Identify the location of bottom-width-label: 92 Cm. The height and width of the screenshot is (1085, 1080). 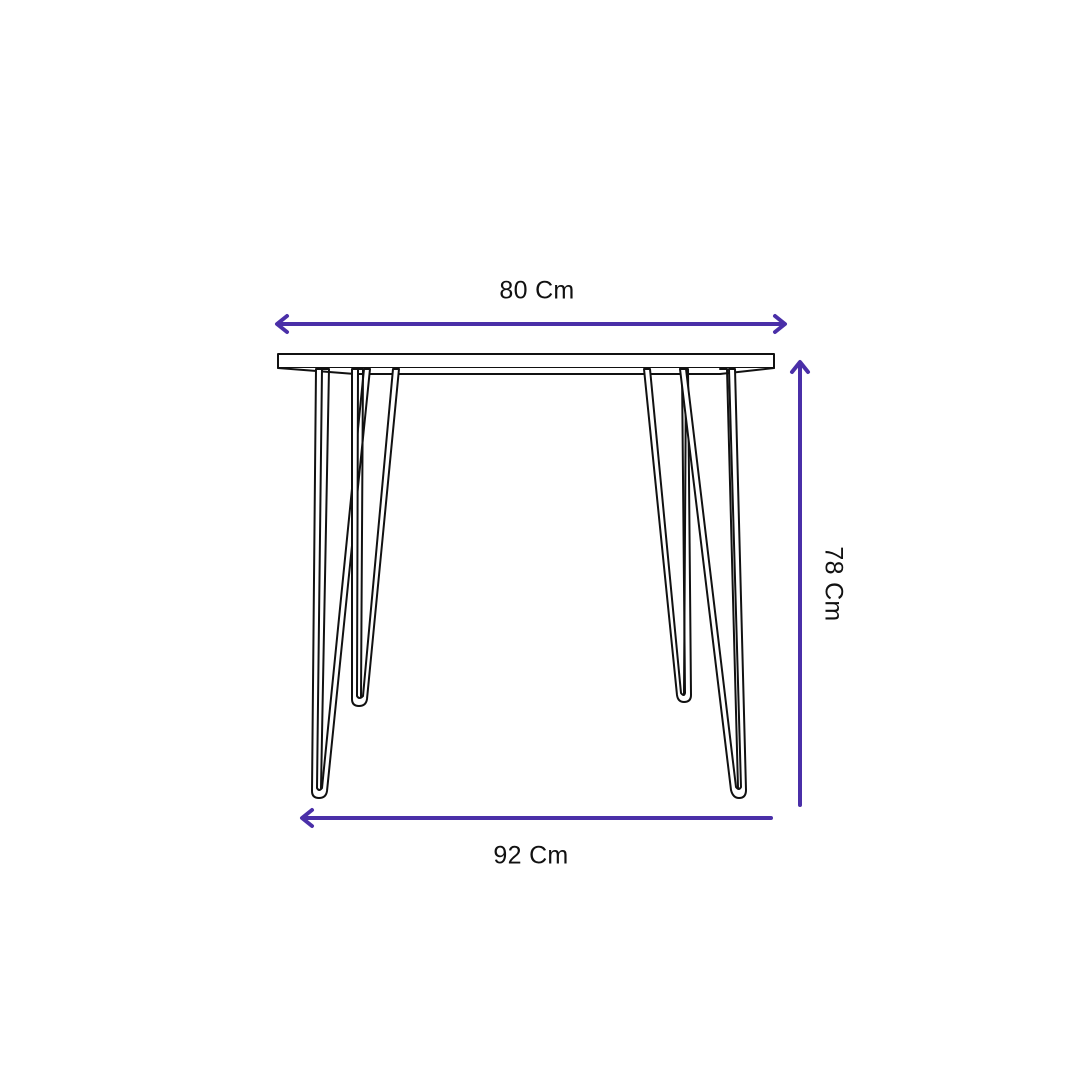
(531, 855).